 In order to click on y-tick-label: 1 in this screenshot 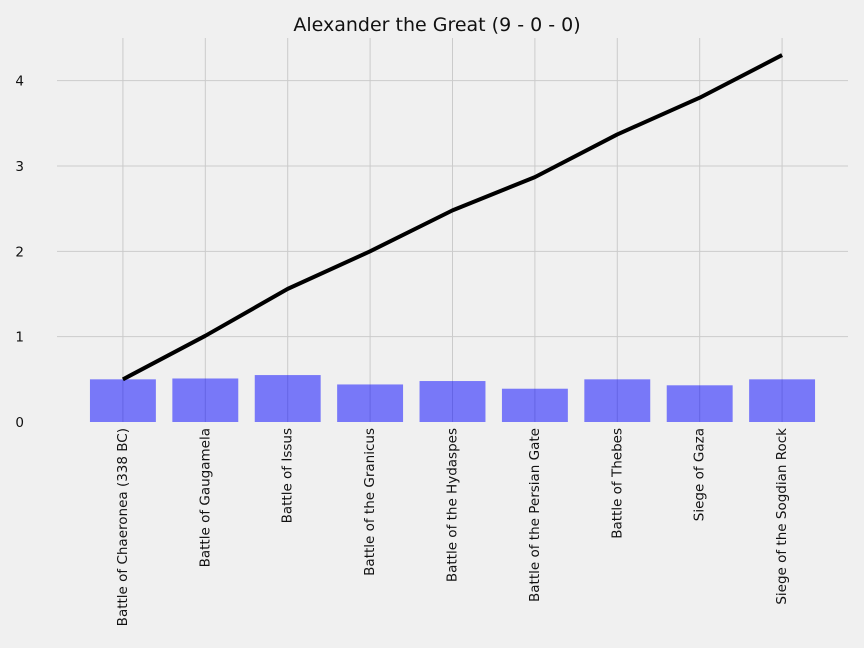, I will do `click(19, 338)`.